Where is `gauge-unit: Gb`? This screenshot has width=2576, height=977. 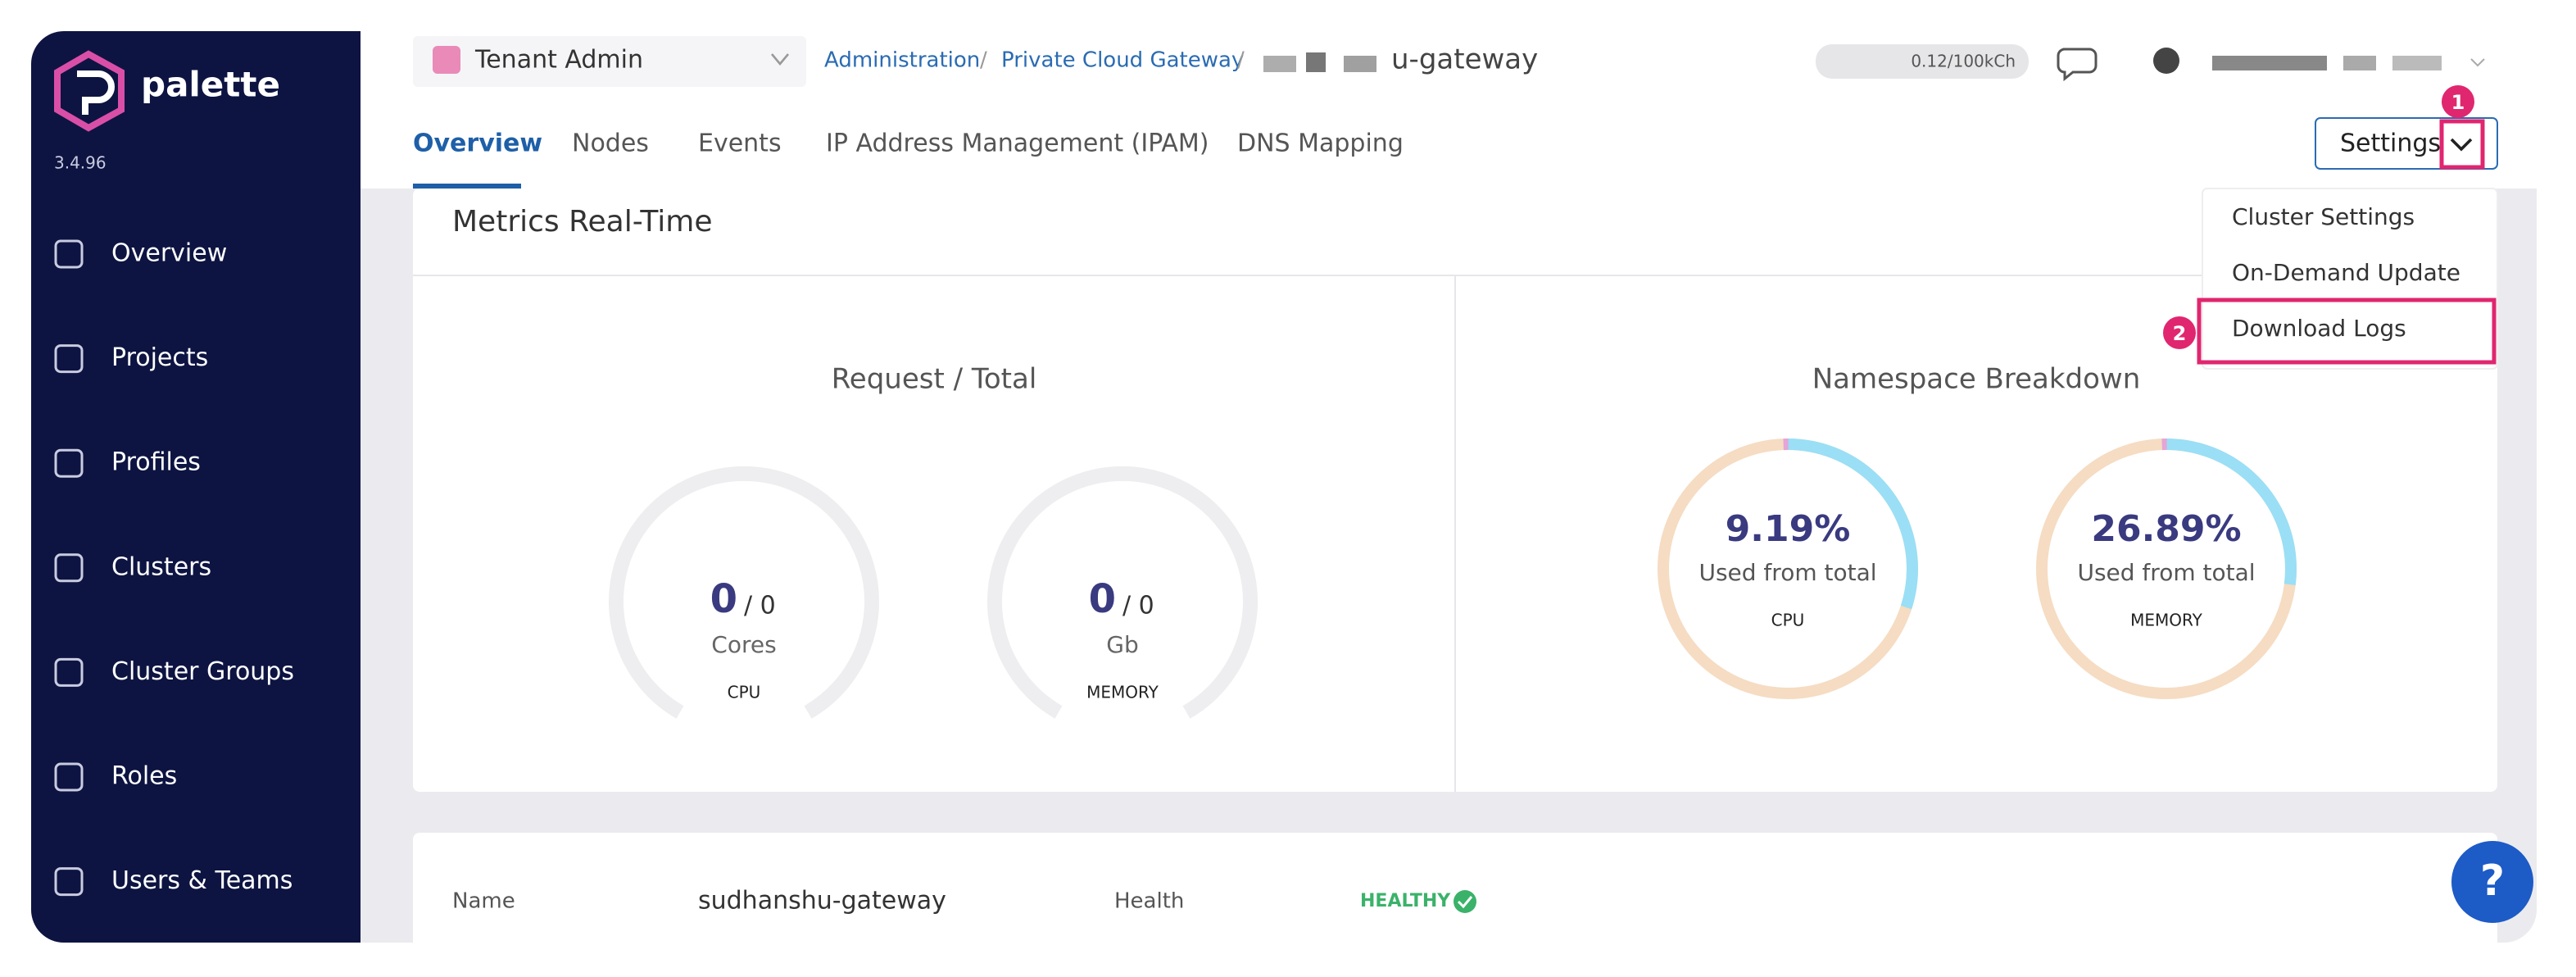
gauge-unit: Gb is located at coordinates (1122, 645).